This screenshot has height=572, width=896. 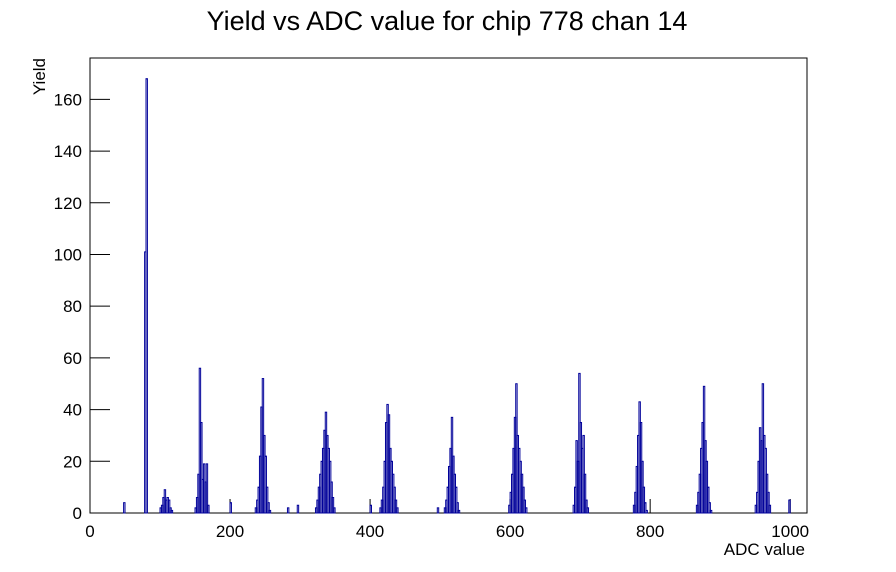 I want to click on y-tick-label: 40, so click(x=72, y=410).